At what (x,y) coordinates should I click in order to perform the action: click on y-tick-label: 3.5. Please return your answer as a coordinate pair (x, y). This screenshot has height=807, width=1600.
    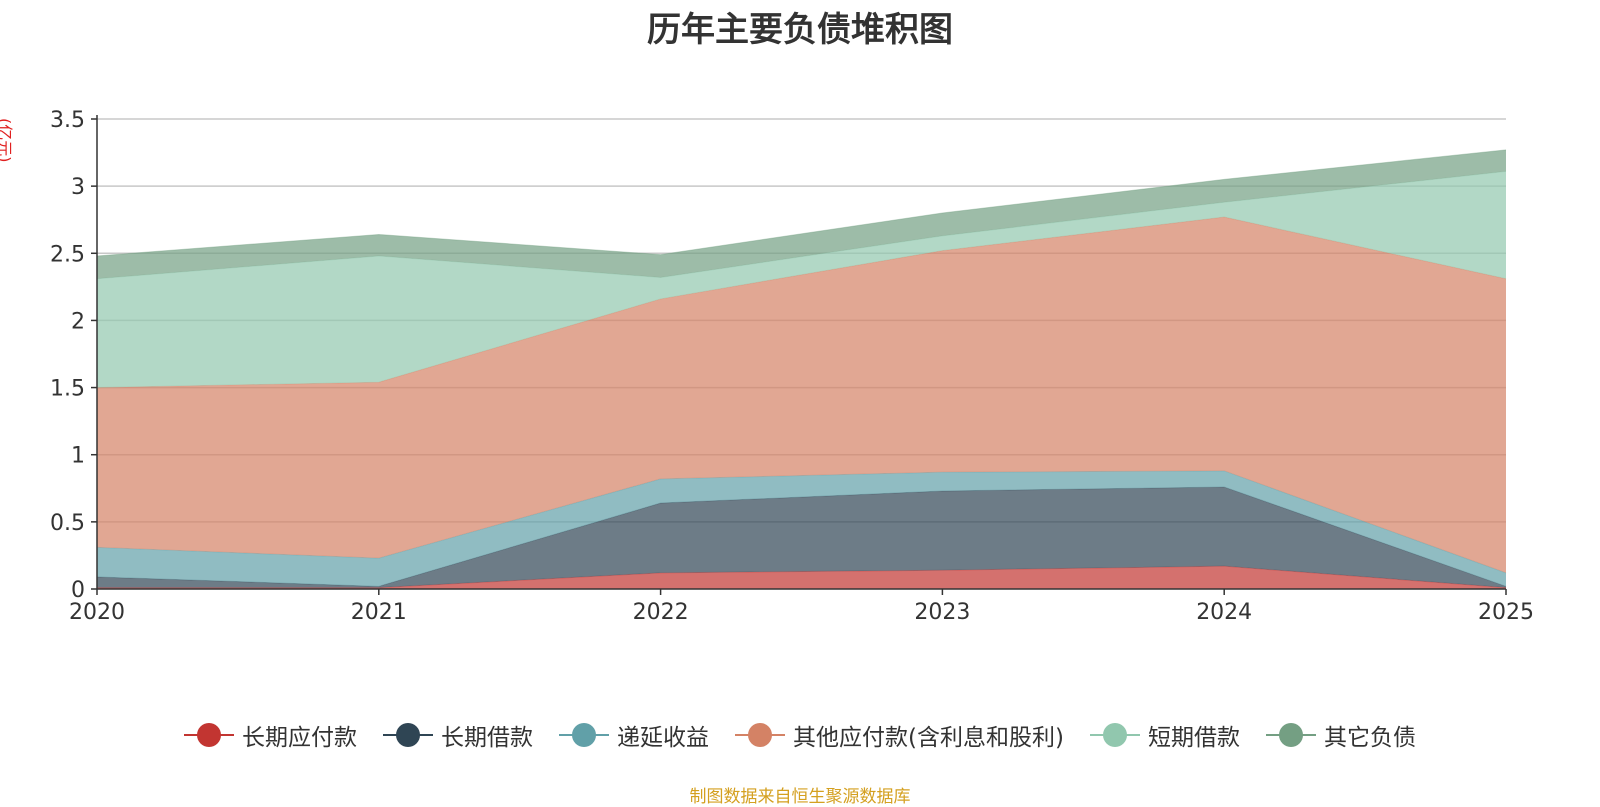
    Looking at the image, I should click on (67, 120).